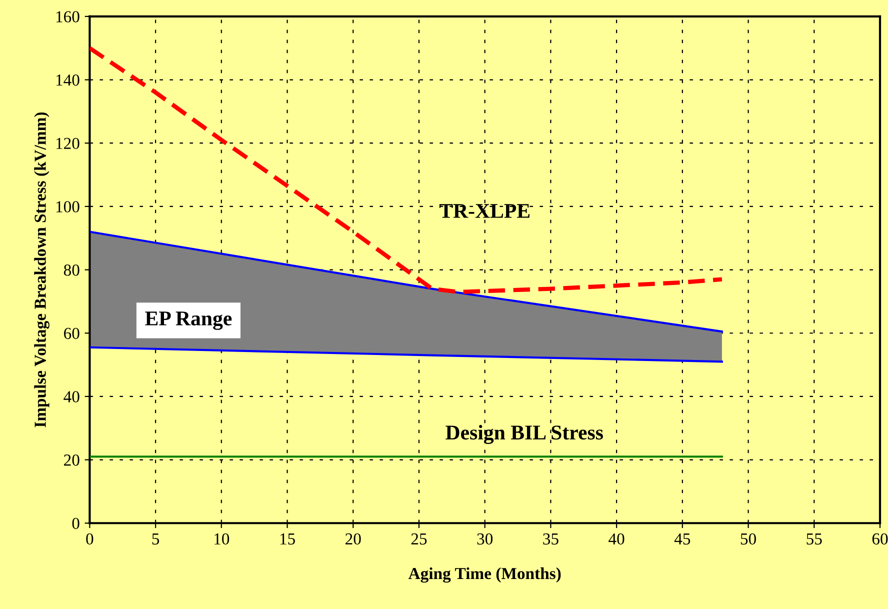  What do you see at coordinates (222, 539) in the screenshot?
I see `x-tick-label: 10` at bounding box center [222, 539].